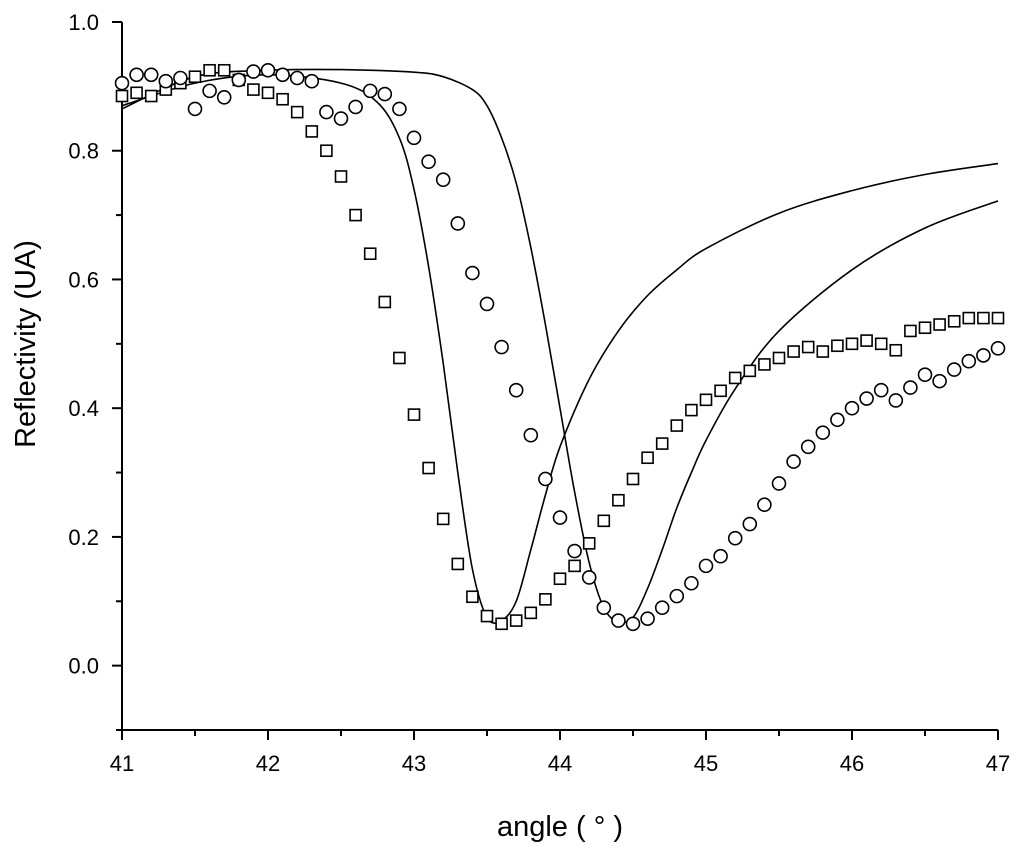  I want to click on x-tick-label: 45, so click(706, 763).